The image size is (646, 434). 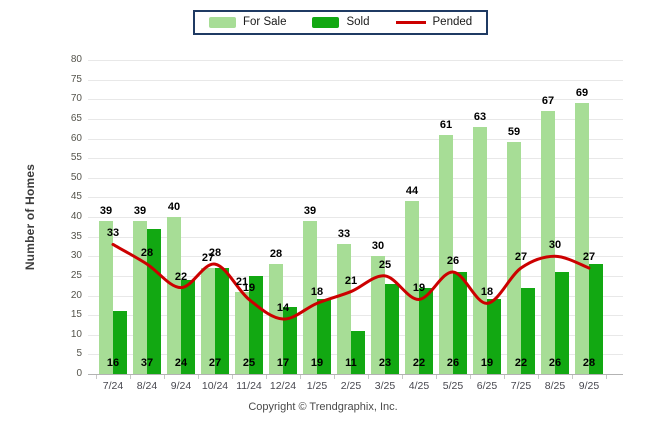 What do you see at coordinates (283, 386) in the screenshot?
I see `x-axis-label: 12/24` at bounding box center [283, 386].